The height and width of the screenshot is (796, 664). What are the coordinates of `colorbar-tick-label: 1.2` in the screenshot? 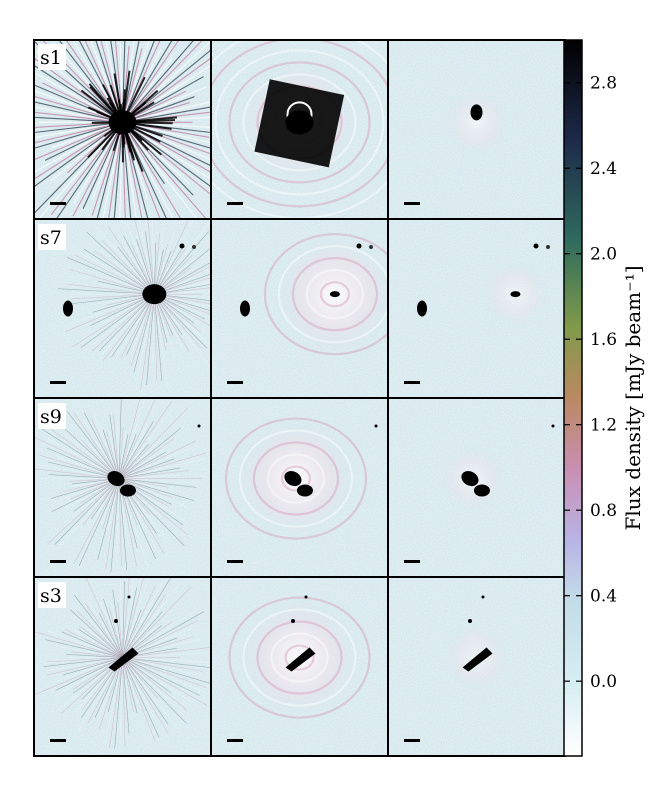 It's located at (603, 426).